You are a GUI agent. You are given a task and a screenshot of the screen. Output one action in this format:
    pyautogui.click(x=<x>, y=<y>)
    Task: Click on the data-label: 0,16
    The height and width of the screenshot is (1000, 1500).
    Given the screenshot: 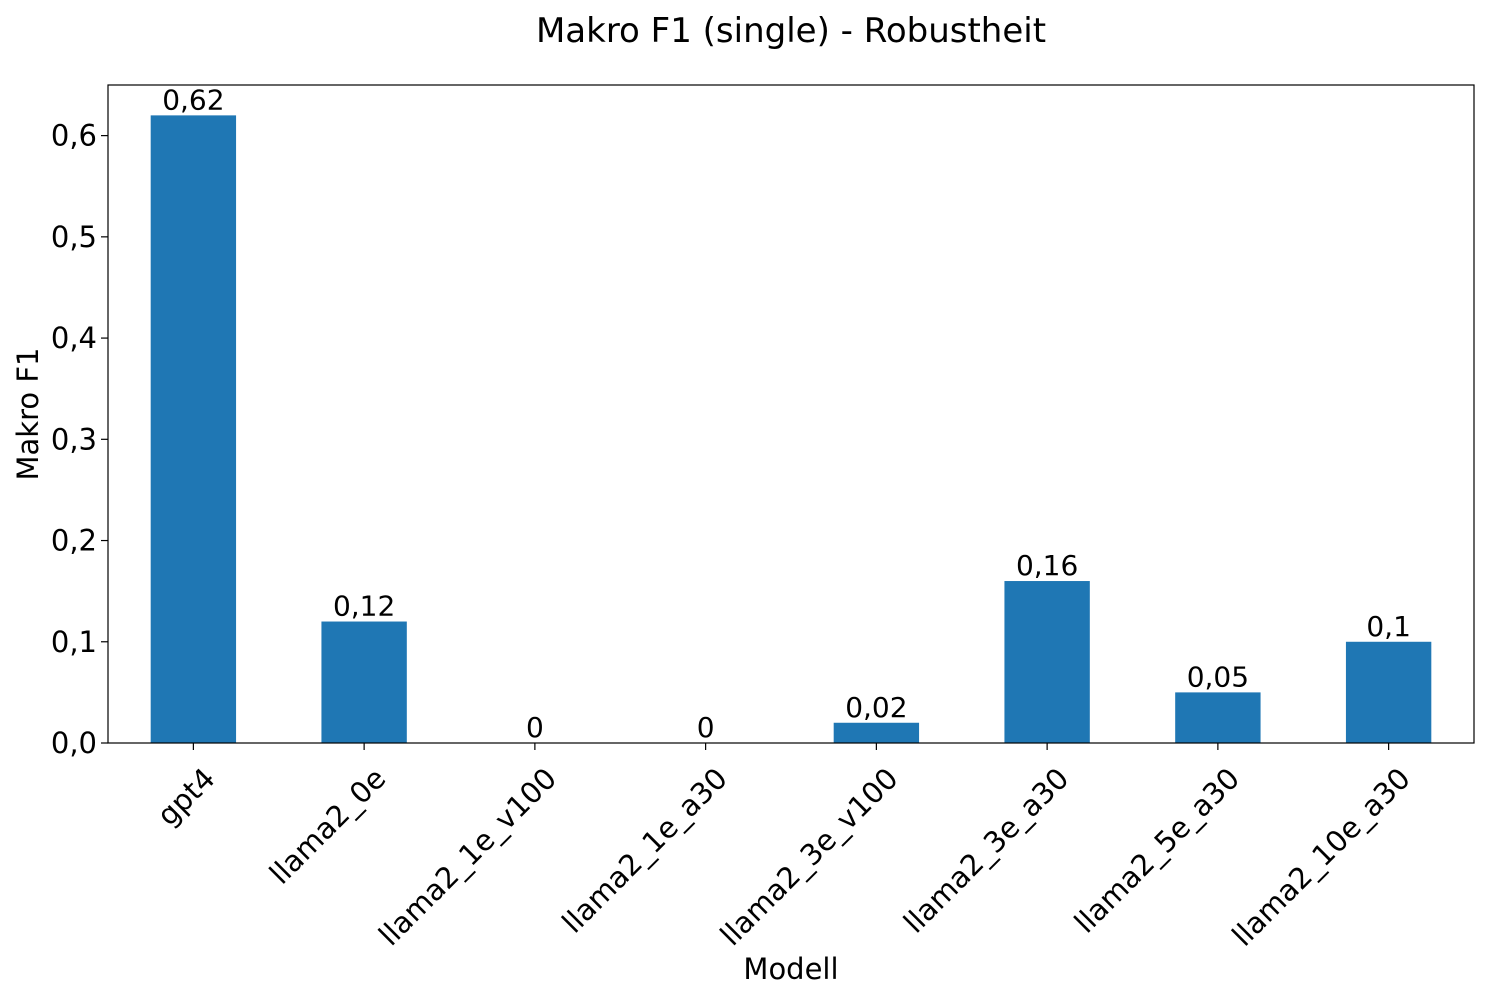 What is the action you would take?
    pyautogui.click(x=1047, y=565)
    